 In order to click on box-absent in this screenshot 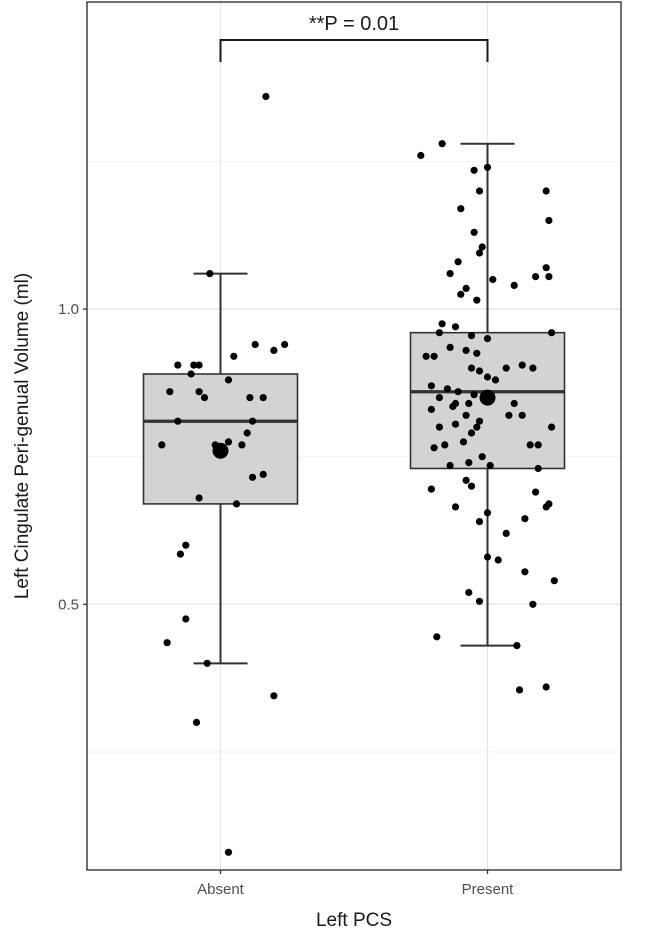, I will do `click(220, 468)`.